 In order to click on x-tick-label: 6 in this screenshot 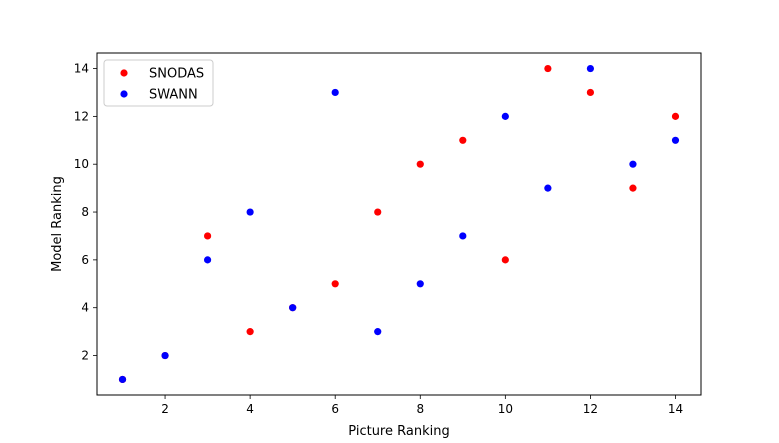, I will do `click(335, 409)`.